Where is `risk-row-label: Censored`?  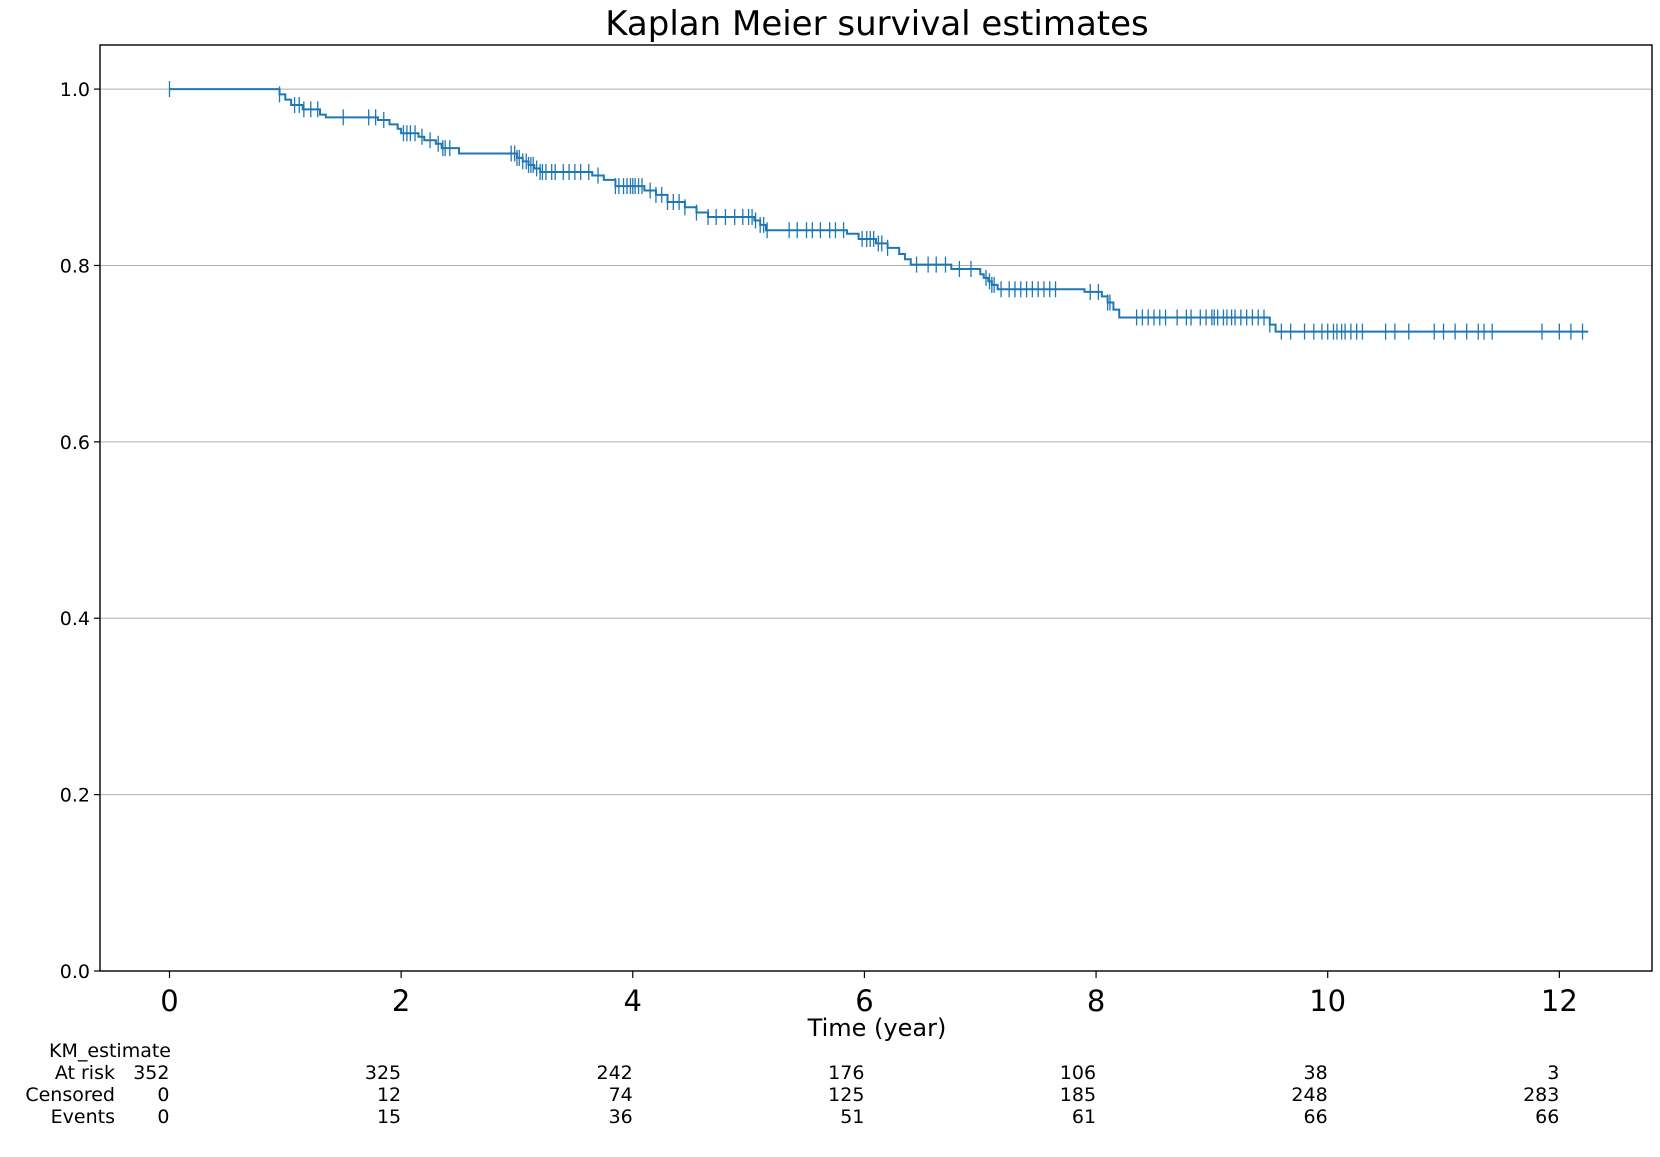
risk-row-label: Censored is located at coordinates (70, 1095).